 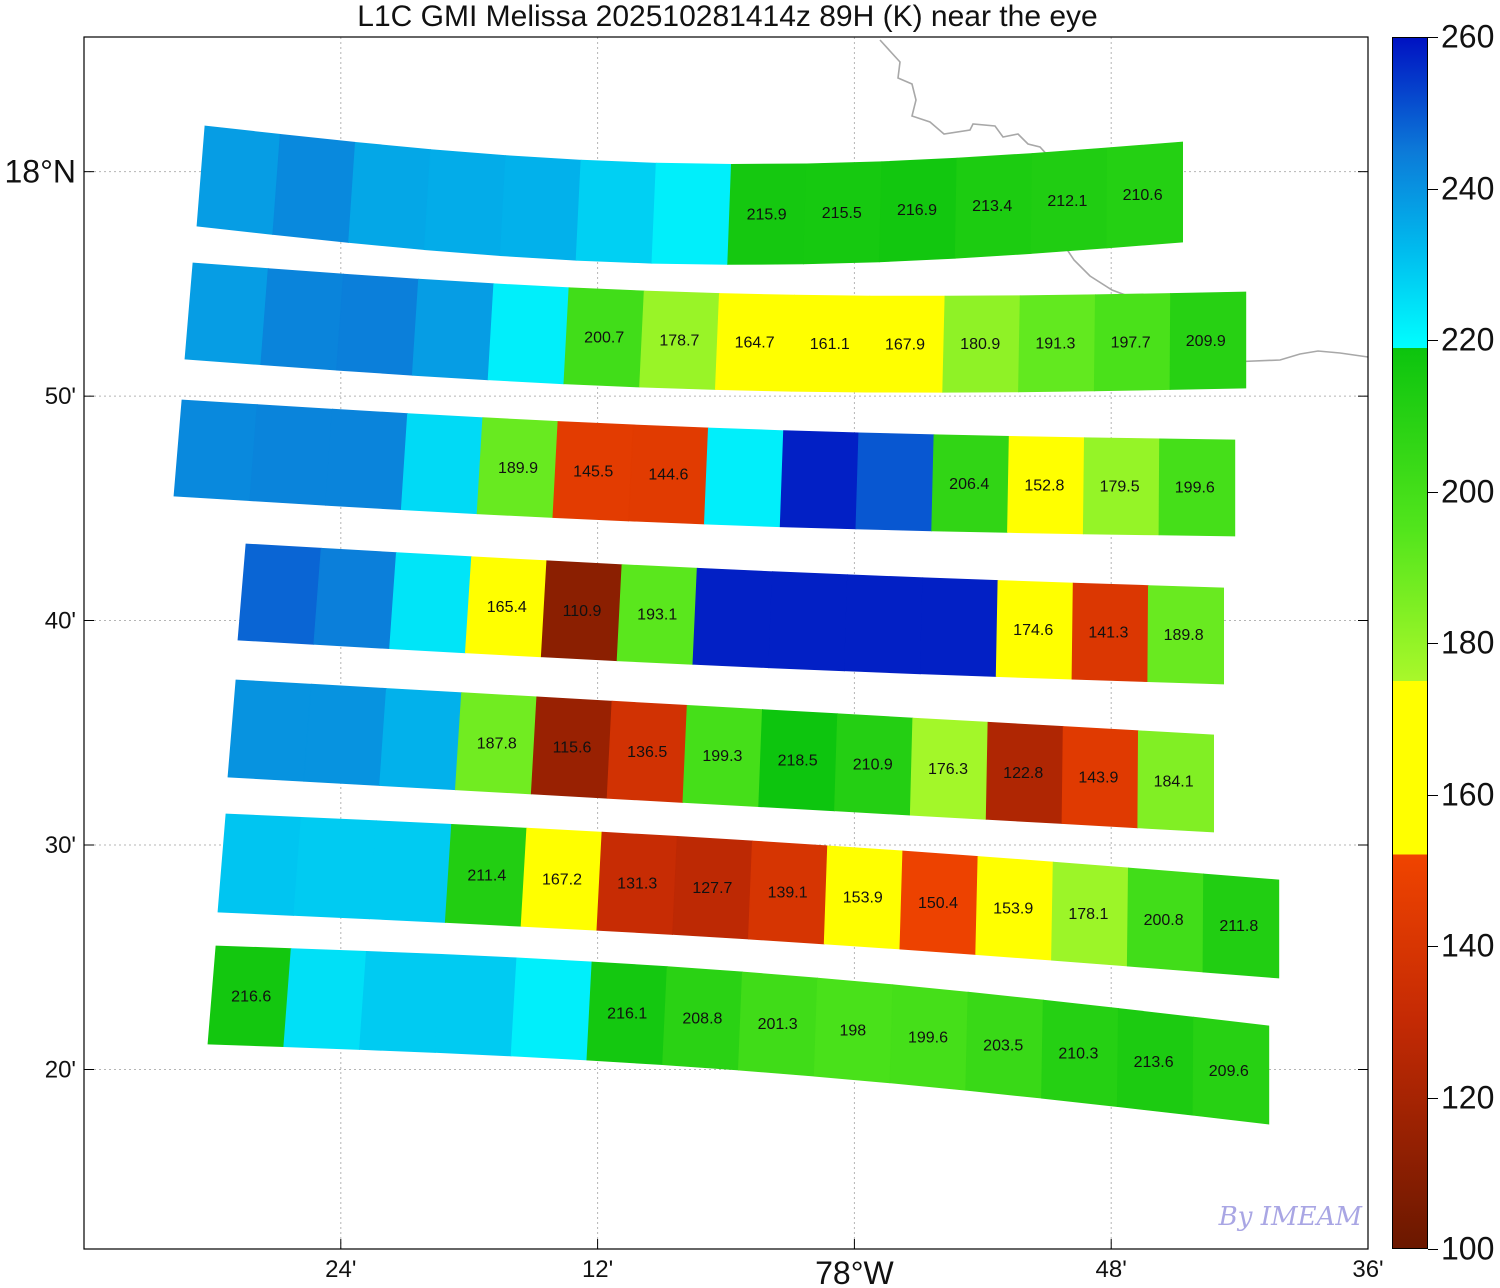 I want to click on pixel-value-label: 136.5, so click(x=647, y=752).